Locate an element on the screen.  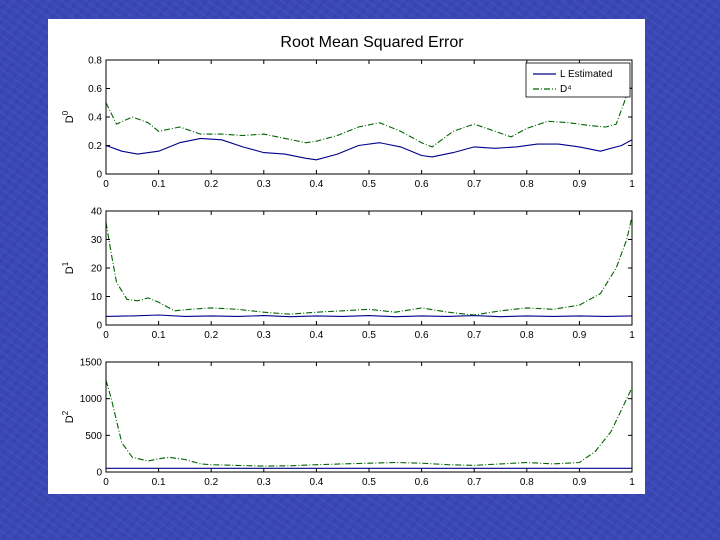
figure-title: Root Mean Squared Error is located at coordinates (372, 42).